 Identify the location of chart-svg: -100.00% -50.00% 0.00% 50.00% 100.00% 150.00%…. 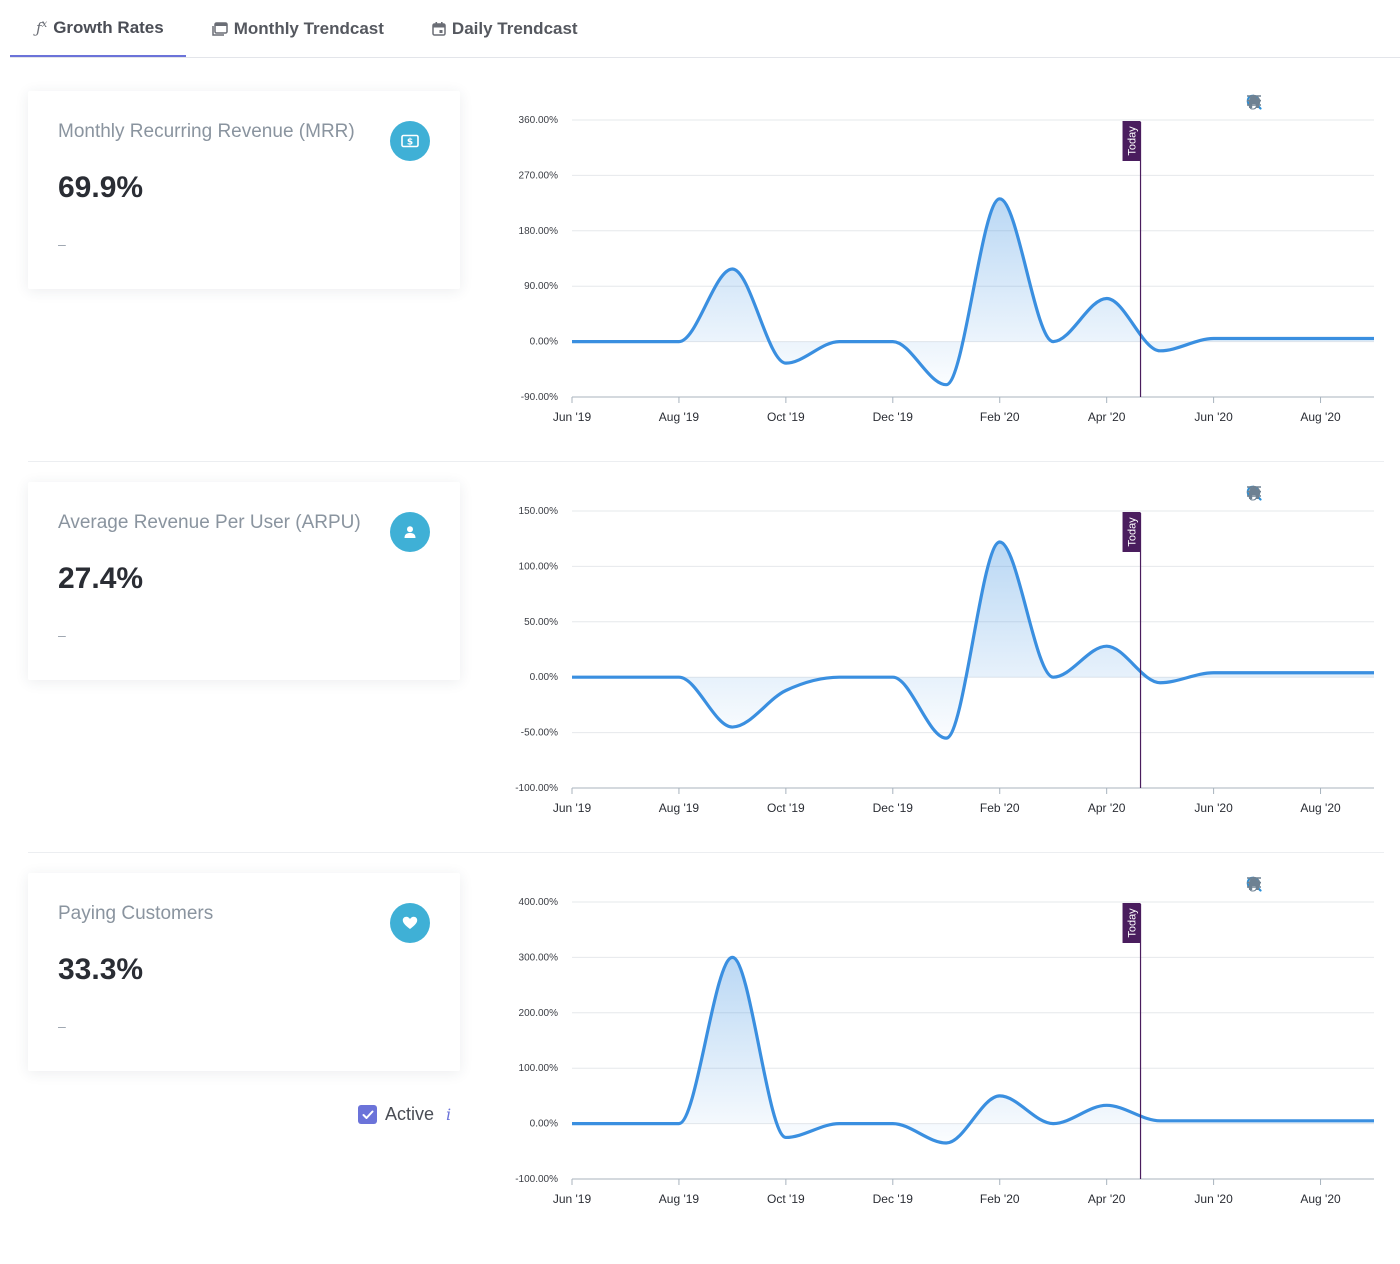
(944, 660).